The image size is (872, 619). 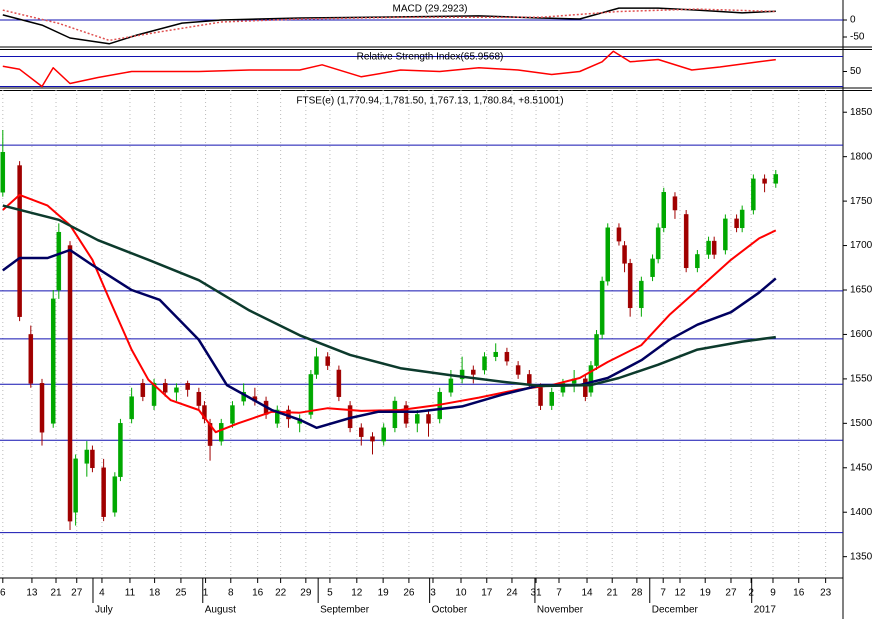 I want to click on x-tick-label: 3, so click(x=433, y=593).